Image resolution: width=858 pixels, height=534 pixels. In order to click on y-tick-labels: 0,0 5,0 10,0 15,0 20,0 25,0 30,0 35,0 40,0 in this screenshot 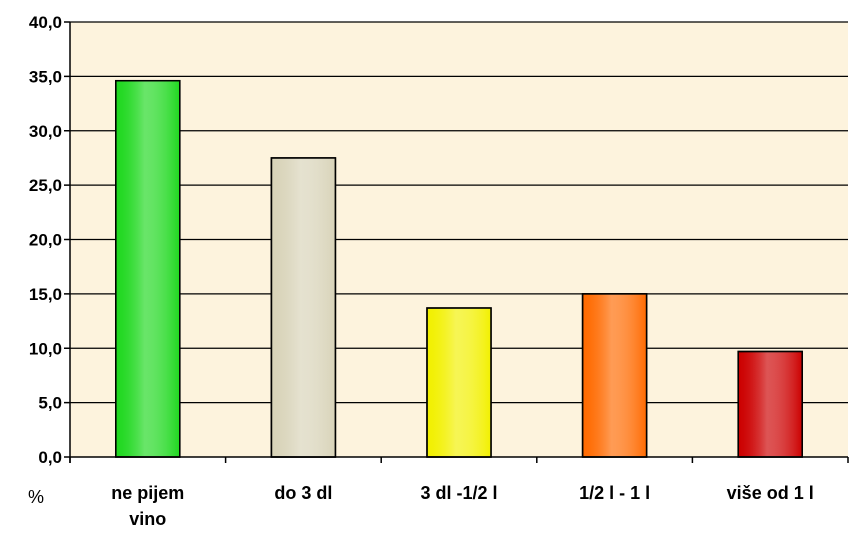, I will do `click(45, 240)`.